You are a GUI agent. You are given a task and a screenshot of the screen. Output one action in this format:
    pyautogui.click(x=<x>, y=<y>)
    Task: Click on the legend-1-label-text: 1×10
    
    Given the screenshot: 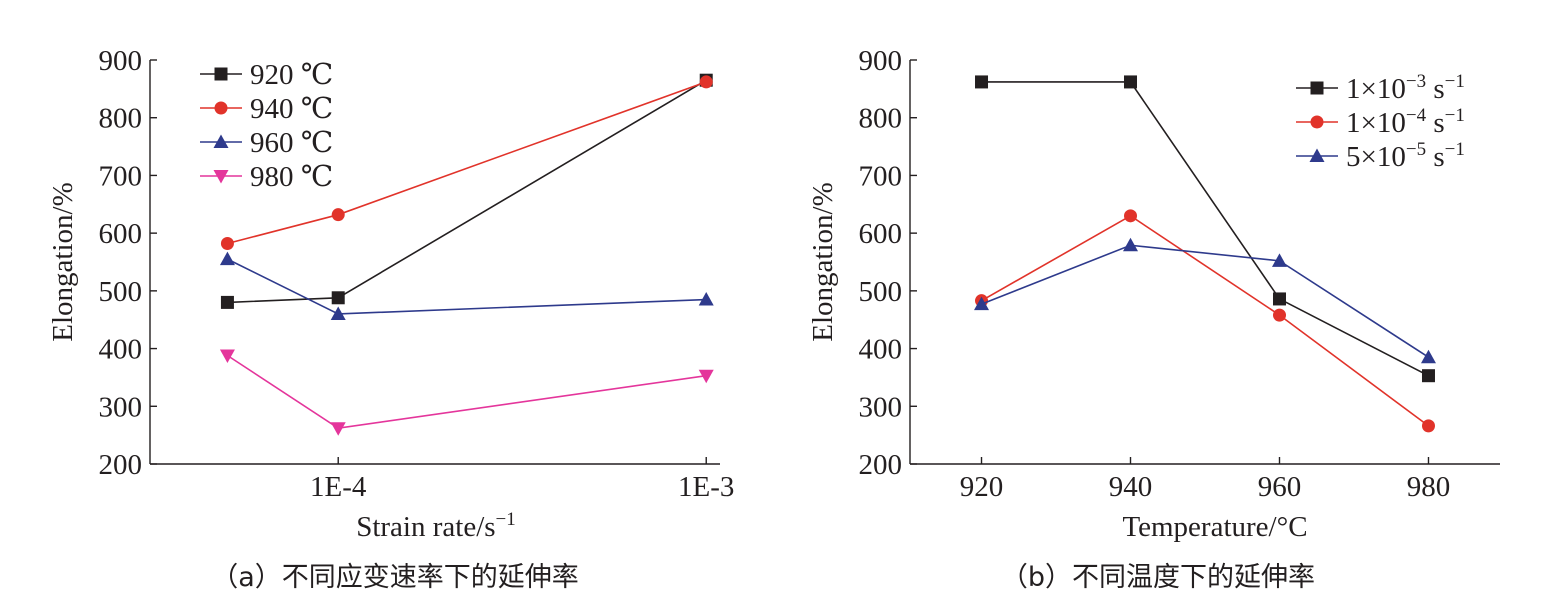 What is the action you would take?
    pyautogui.click(x=1376, y=123)
    